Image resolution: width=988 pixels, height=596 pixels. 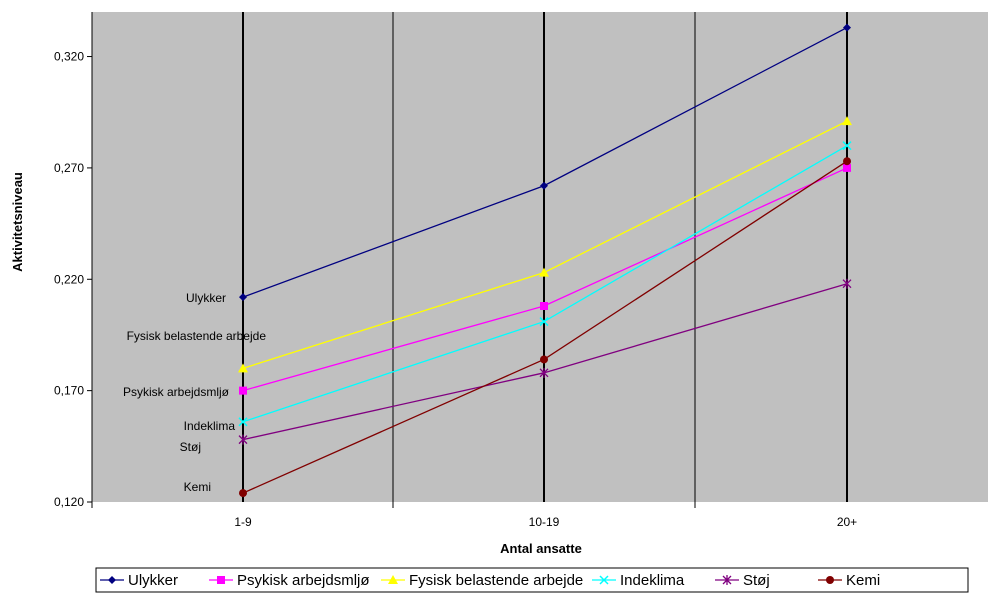 I want to click on legend-label: Kemi, so click(x=863, y=580).